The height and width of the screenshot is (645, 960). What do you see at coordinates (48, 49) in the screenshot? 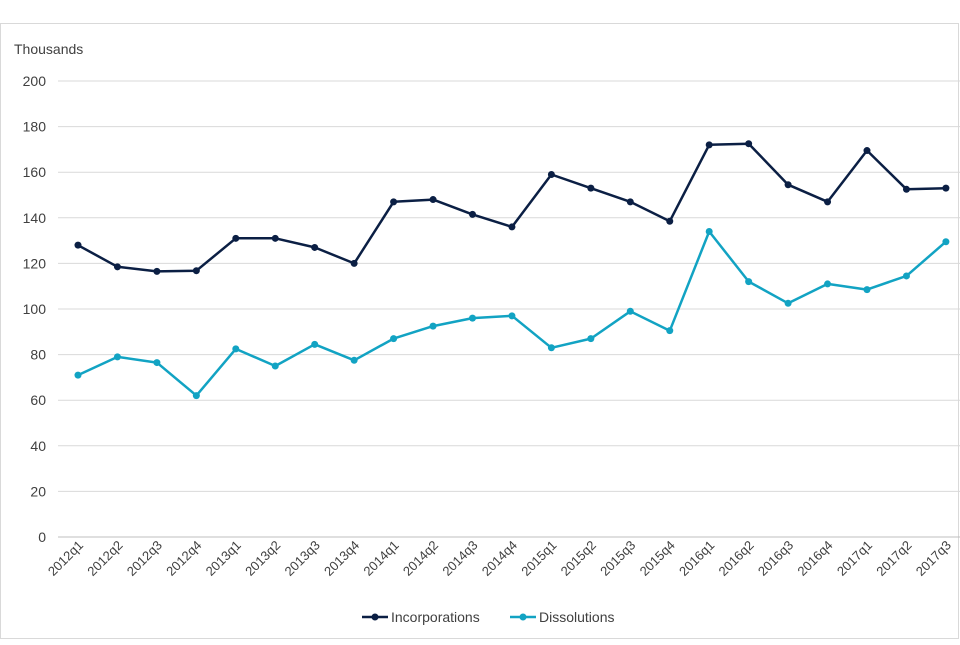
I see `unit-label: Thousands` at bounding box center [48, 49].